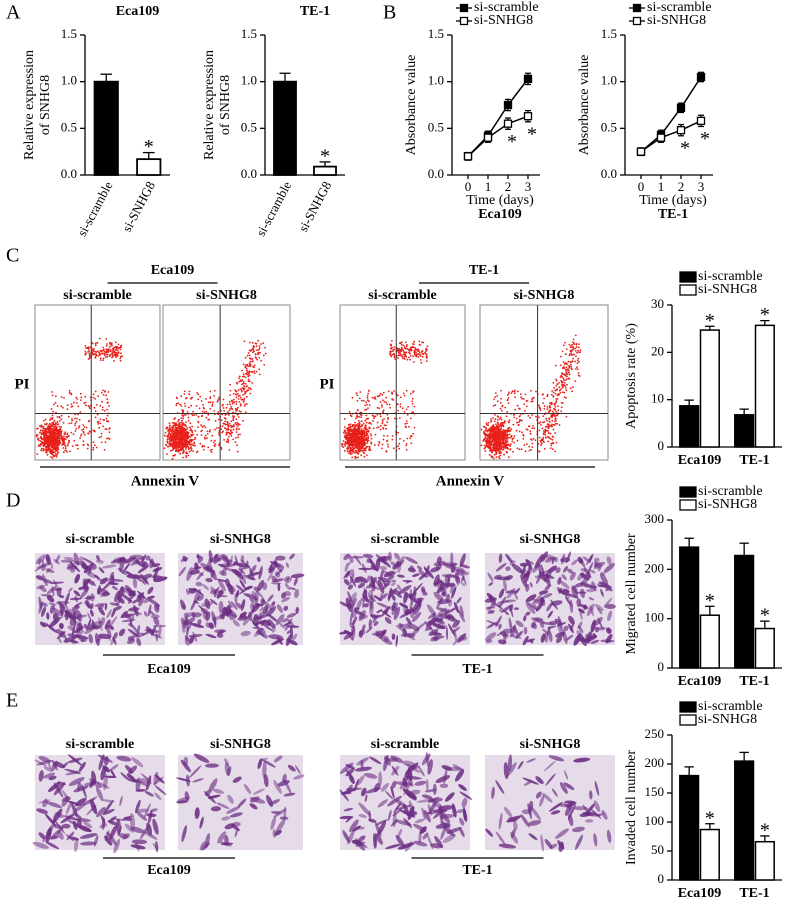 This screenshot has height=899, width=787. What do you see at coordinates (436, 126) in the screenshot?
I see `y-tick-label: 0.5` at bounding box center [436, 126].